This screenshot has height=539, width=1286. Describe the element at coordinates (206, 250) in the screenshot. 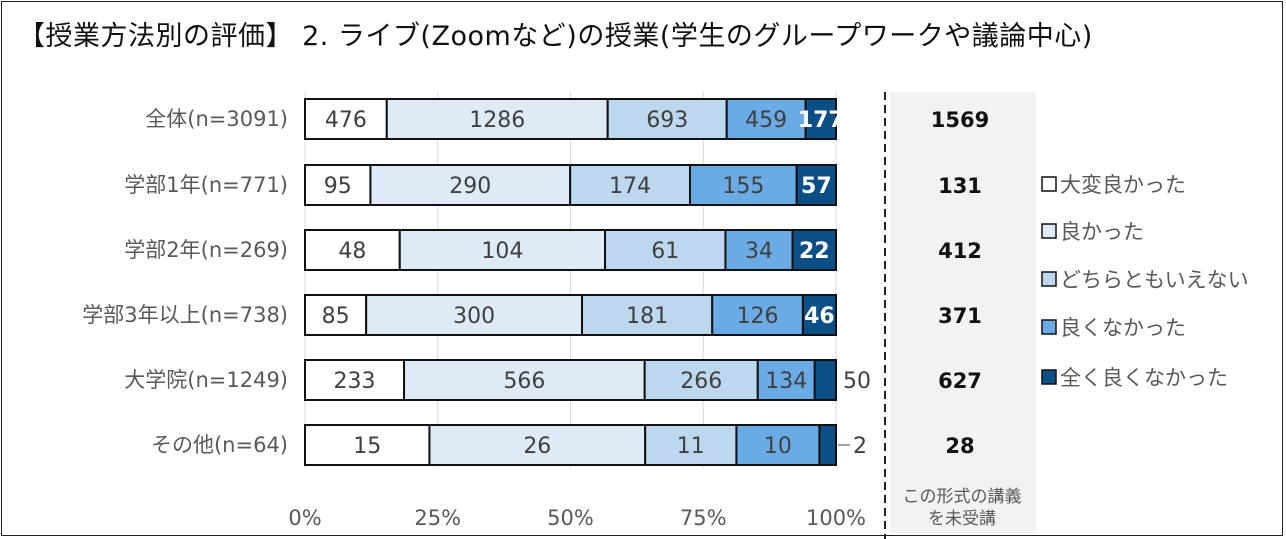

I see `category-label: 学部2年(n=269)` at that location.